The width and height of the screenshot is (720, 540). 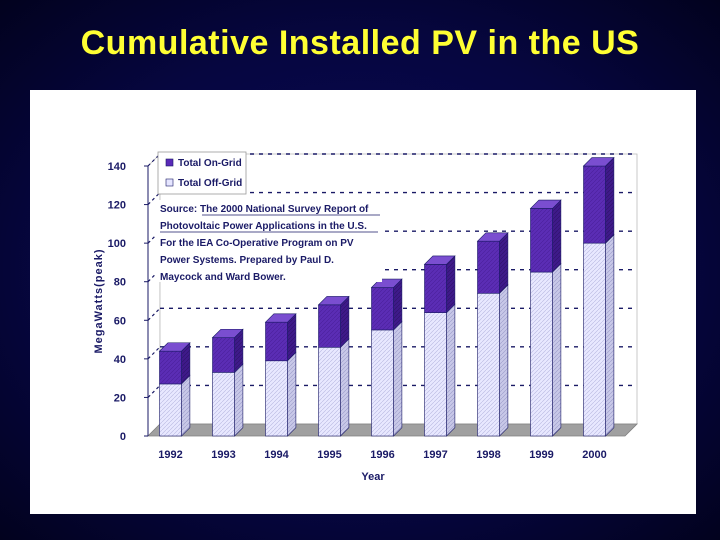 I want to click on source-note-line: Power Systems. Prepared by Paul D., so click(x=247, y=260).